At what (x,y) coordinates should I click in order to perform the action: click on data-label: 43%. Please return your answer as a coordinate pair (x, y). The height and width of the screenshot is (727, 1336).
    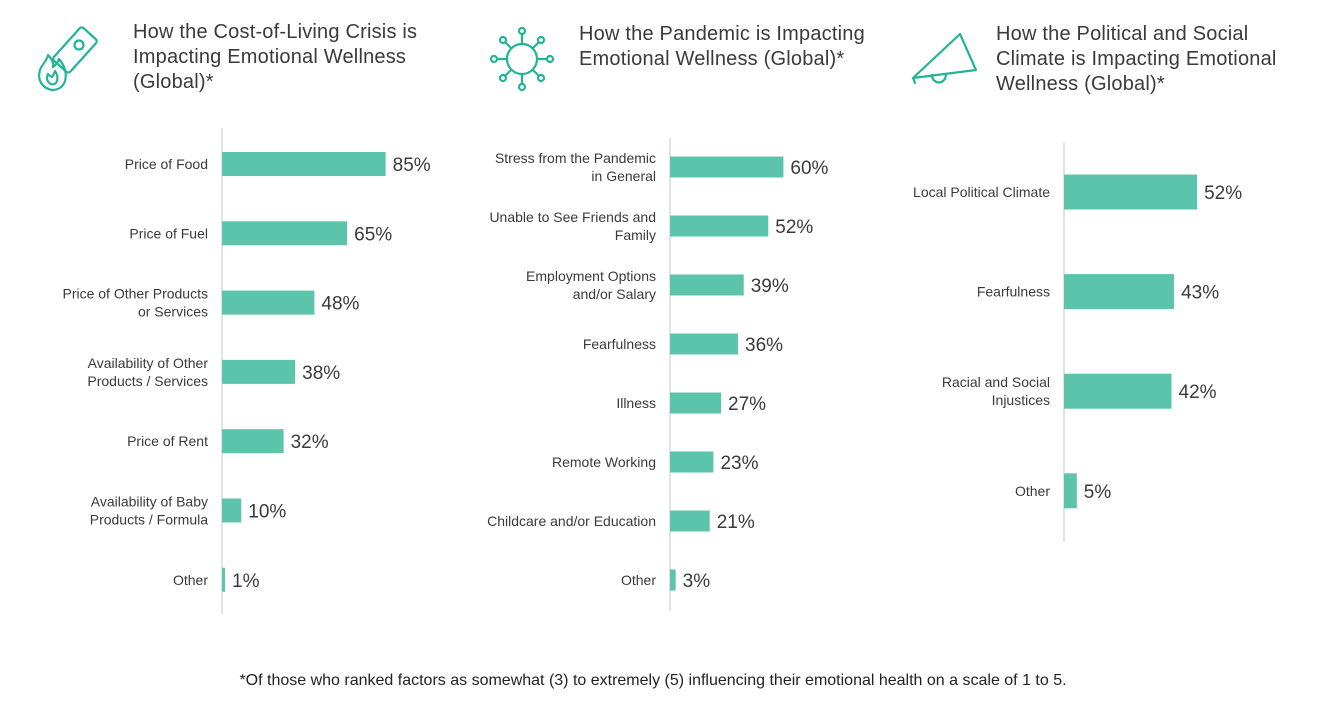
    Looking at the image, I should click on (1200, 293).